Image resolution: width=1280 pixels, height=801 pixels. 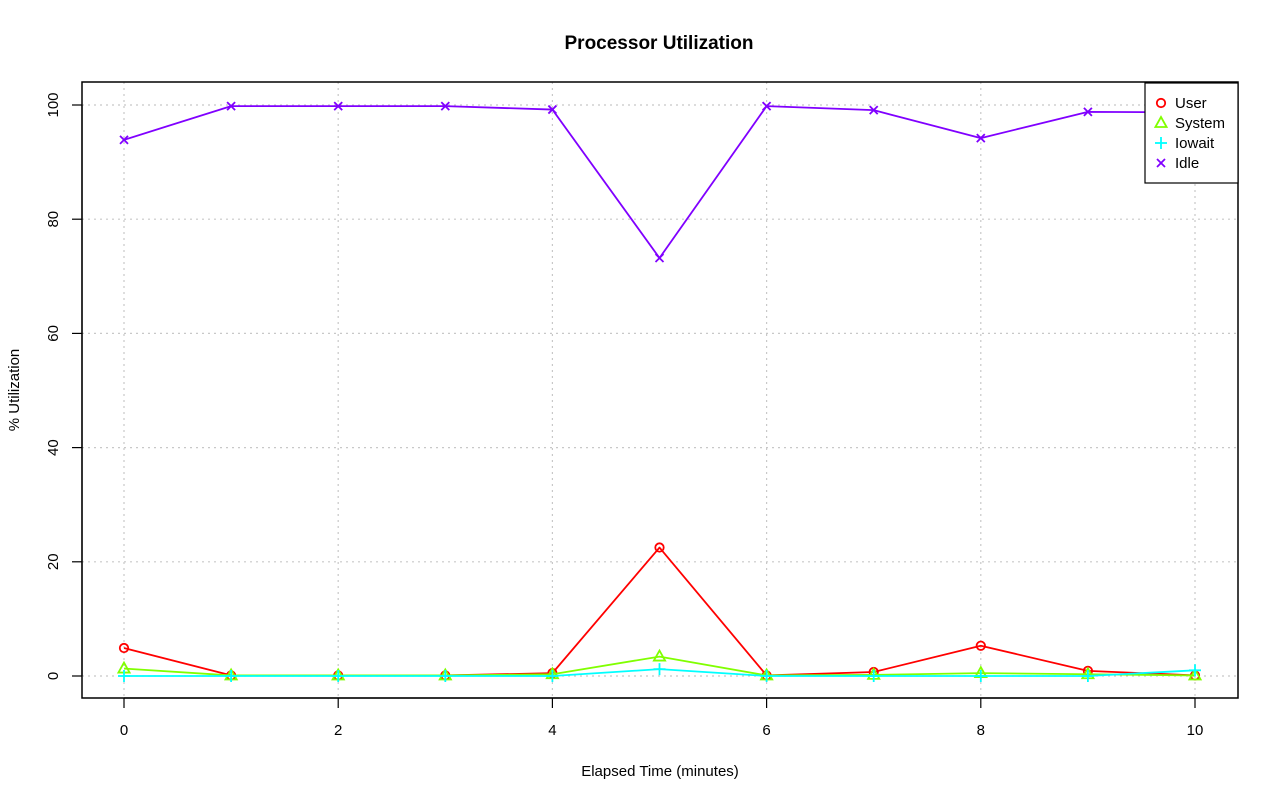 I want to click on legend-label-iowait: Iowait, so click(x=1195, y=143).